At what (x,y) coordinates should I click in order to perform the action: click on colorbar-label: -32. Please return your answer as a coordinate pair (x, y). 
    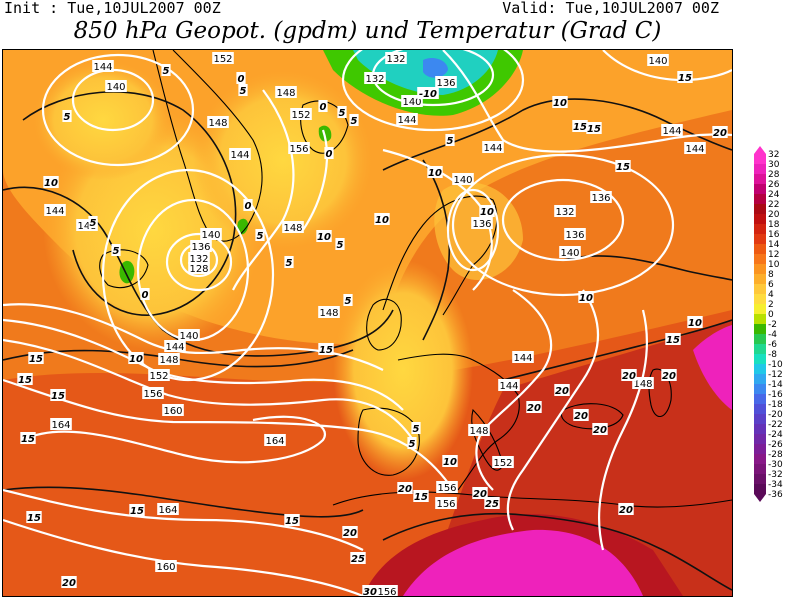
    Looking at the image, I should click on (775, 475).